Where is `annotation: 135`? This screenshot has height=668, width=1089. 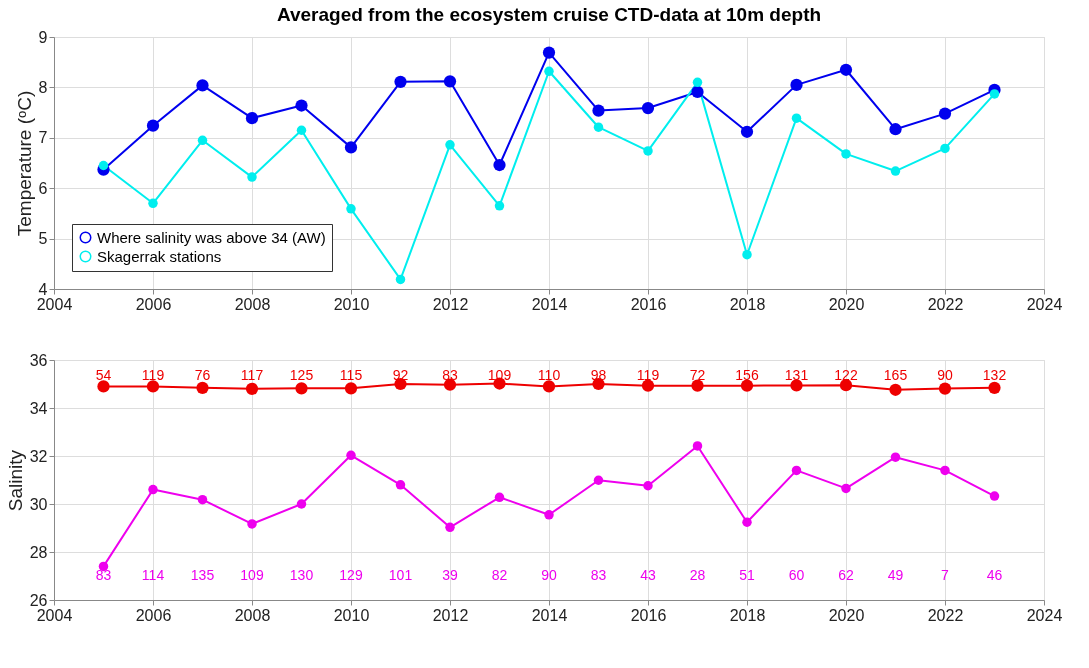
annotation: 135 is located at coordinates (202, 575).